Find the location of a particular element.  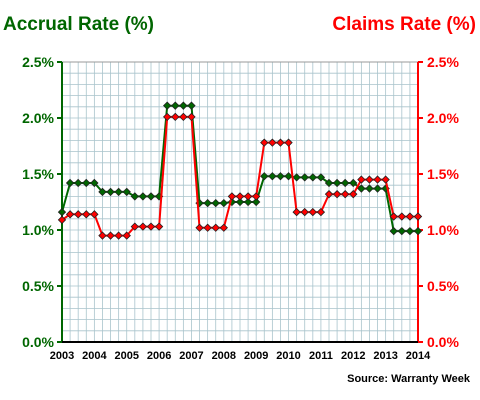

left-y-axis: 0.0% 0.5% 1.0% 1.5% 2.0% 2.5% is located at coordinates (42, 202).